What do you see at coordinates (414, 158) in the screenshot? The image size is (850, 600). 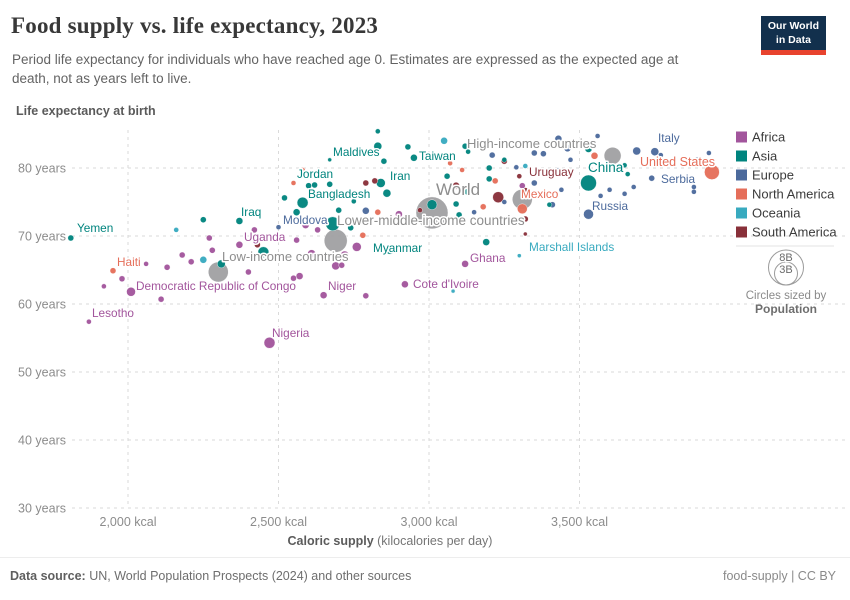 I see `point-taiwan` at bounding box center [414, 158].